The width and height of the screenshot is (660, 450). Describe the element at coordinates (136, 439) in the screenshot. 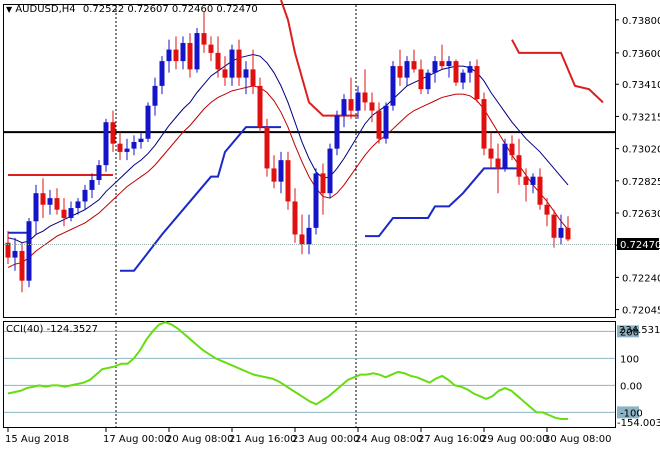

I see `time-tick-label: 17 Aug 00:00` at that location.